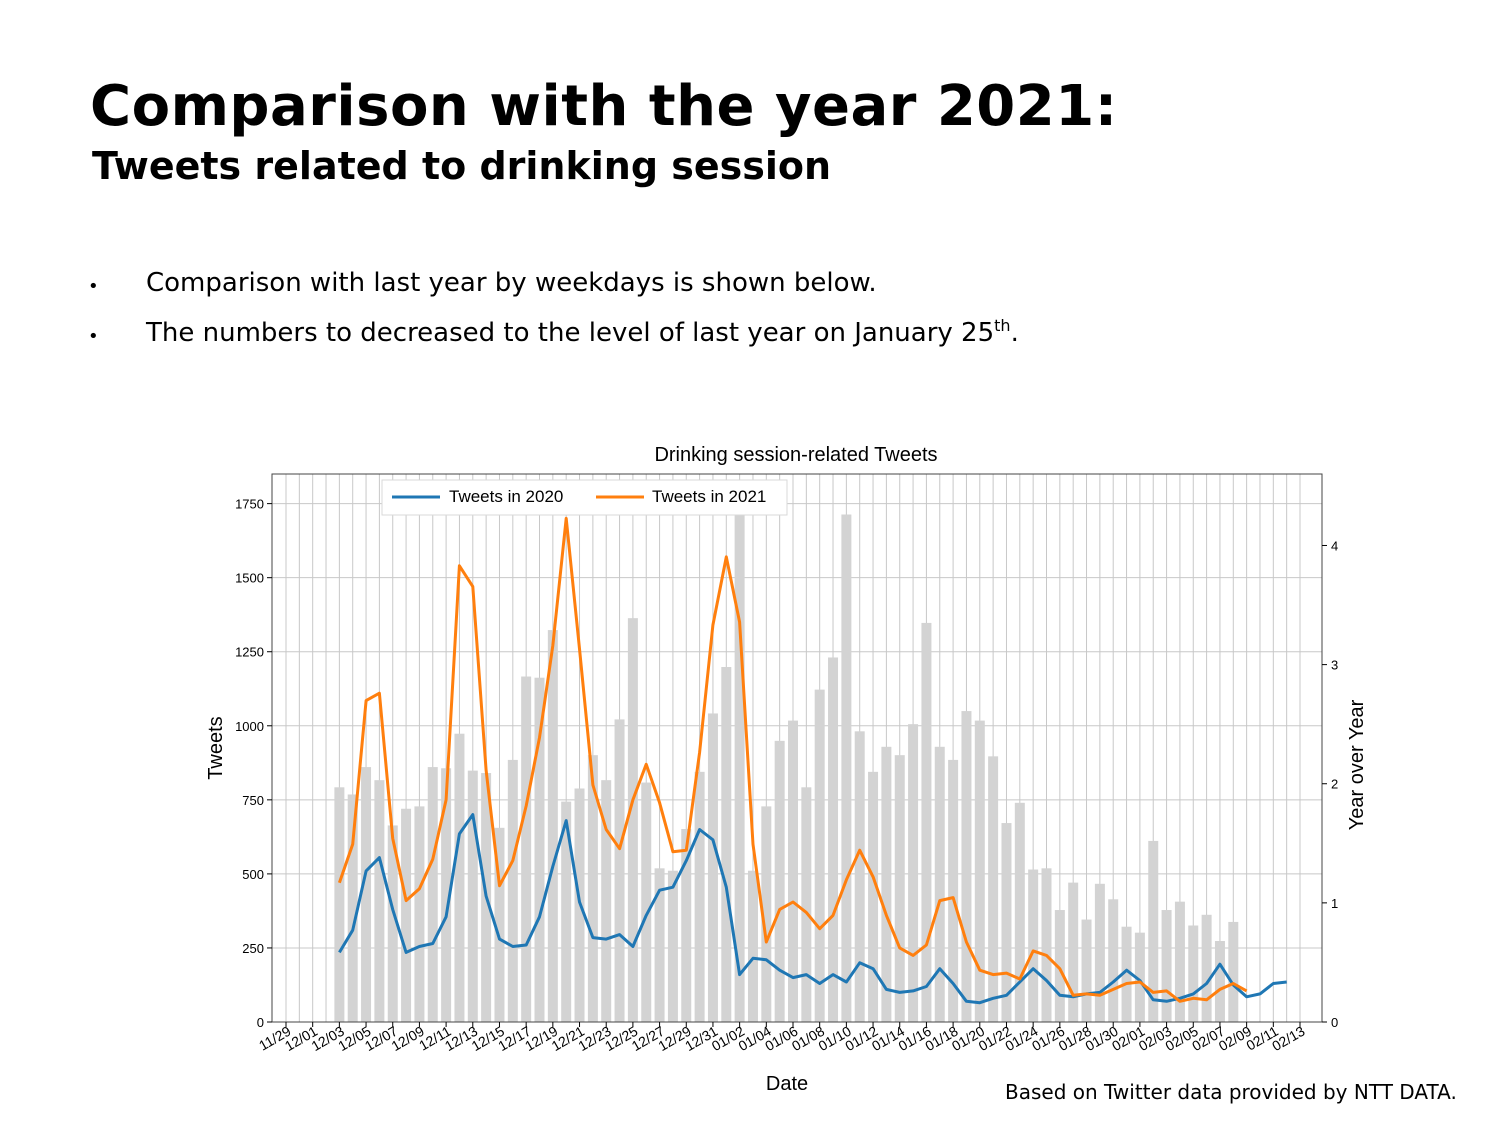 The height and width of the screenshot is (1125, 1500). What do you see at coordinates (260, 1022) in the screenshot?
I see `y-tick-label: 0` at bounding box center [260, 1022].